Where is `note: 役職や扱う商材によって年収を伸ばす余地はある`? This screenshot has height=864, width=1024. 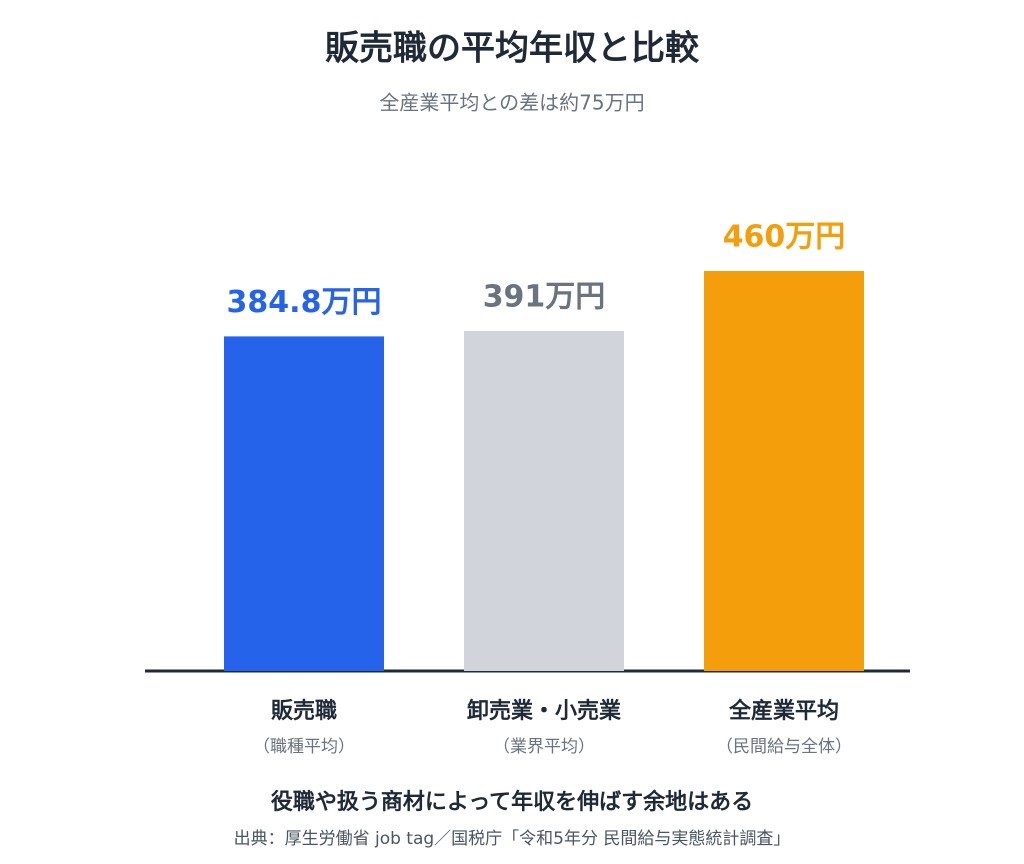
note: 役職や扱う商材によって年収を伸ばす余地はある is located at coordinates (512, 802).